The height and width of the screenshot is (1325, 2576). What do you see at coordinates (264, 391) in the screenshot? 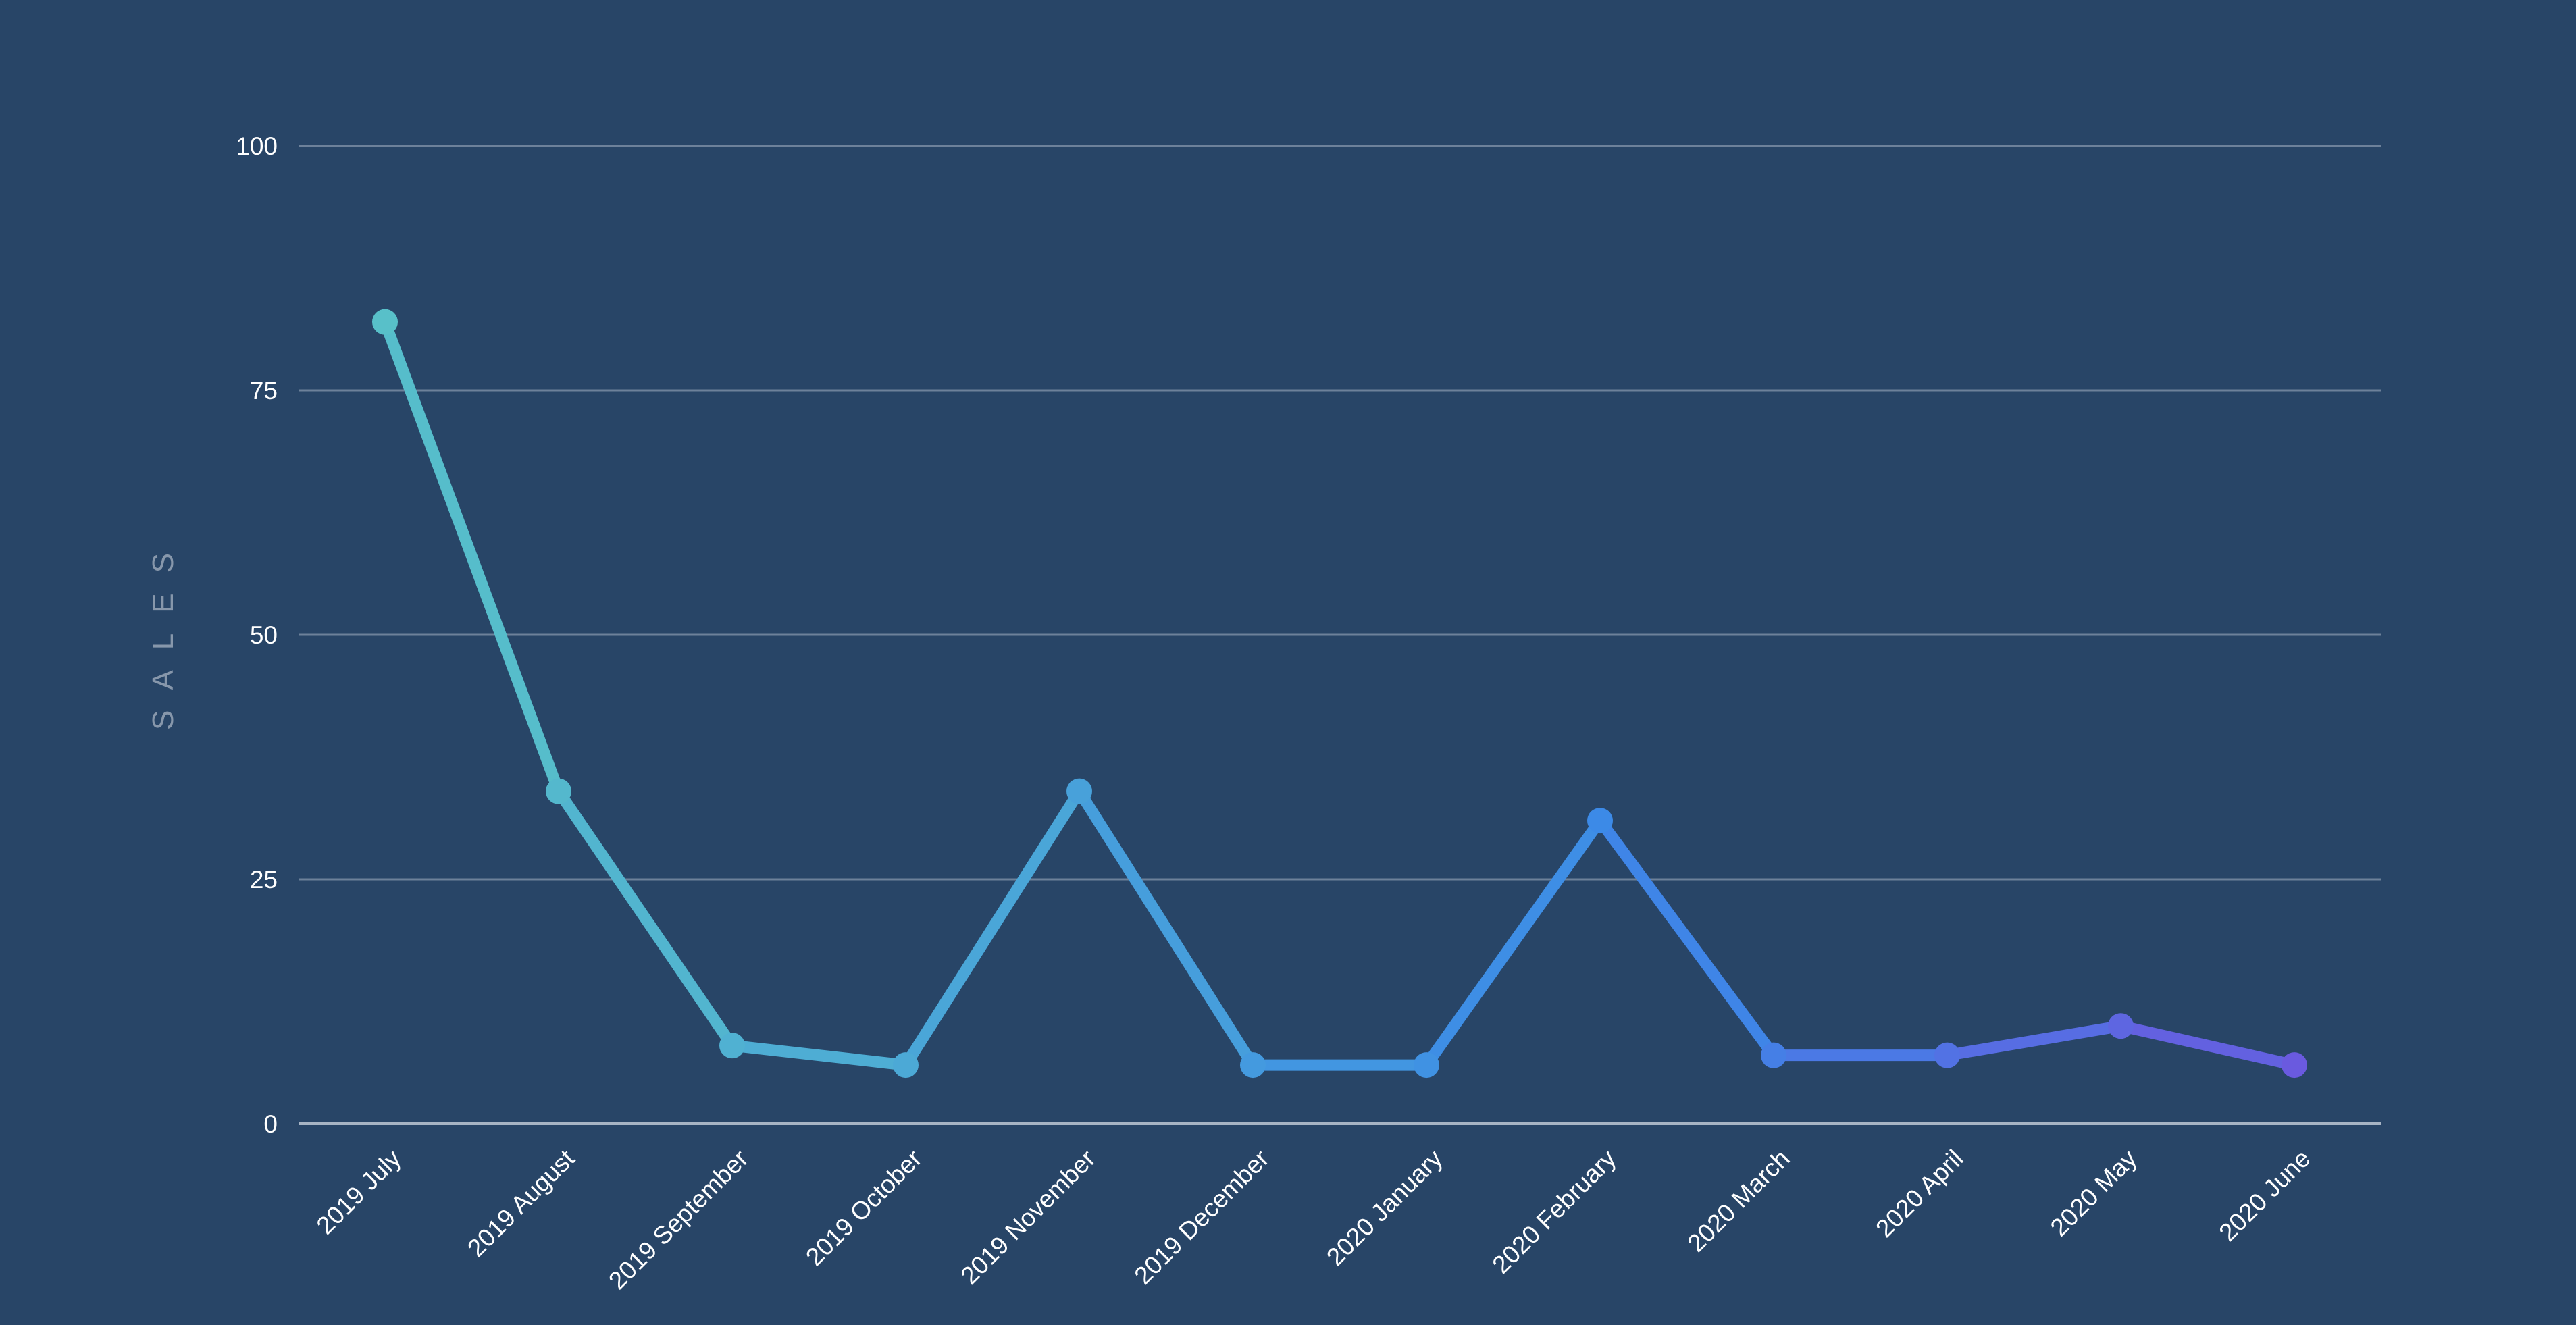
I see `y-tick-label: 75` at bounding box center [264, 391].